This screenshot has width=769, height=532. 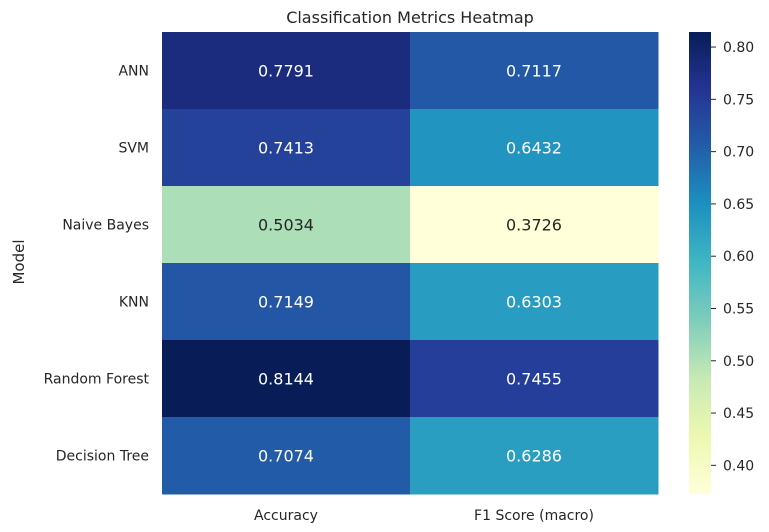 I want to click on cell-value-label: 0.7455, so click(x=534, y=379).